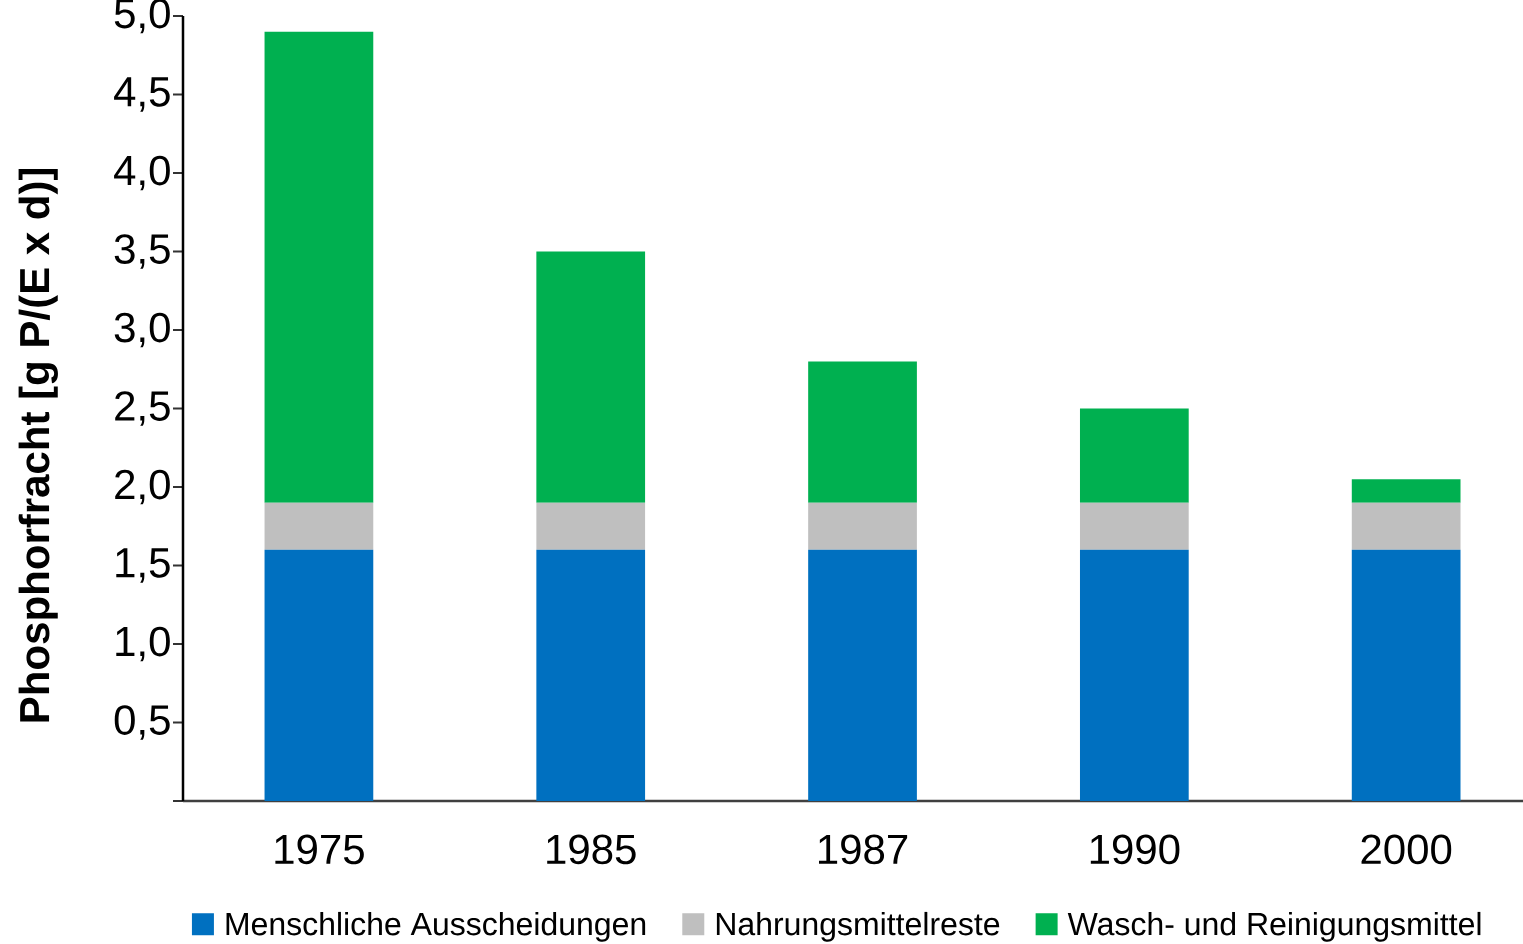 Image resolution: width=1523 pixels, height=944 pixels. What do you see at coordinates (1135, 849) in the screenshot?
I see `x-tick-label: 1990` at bounding box center [1135, 849].